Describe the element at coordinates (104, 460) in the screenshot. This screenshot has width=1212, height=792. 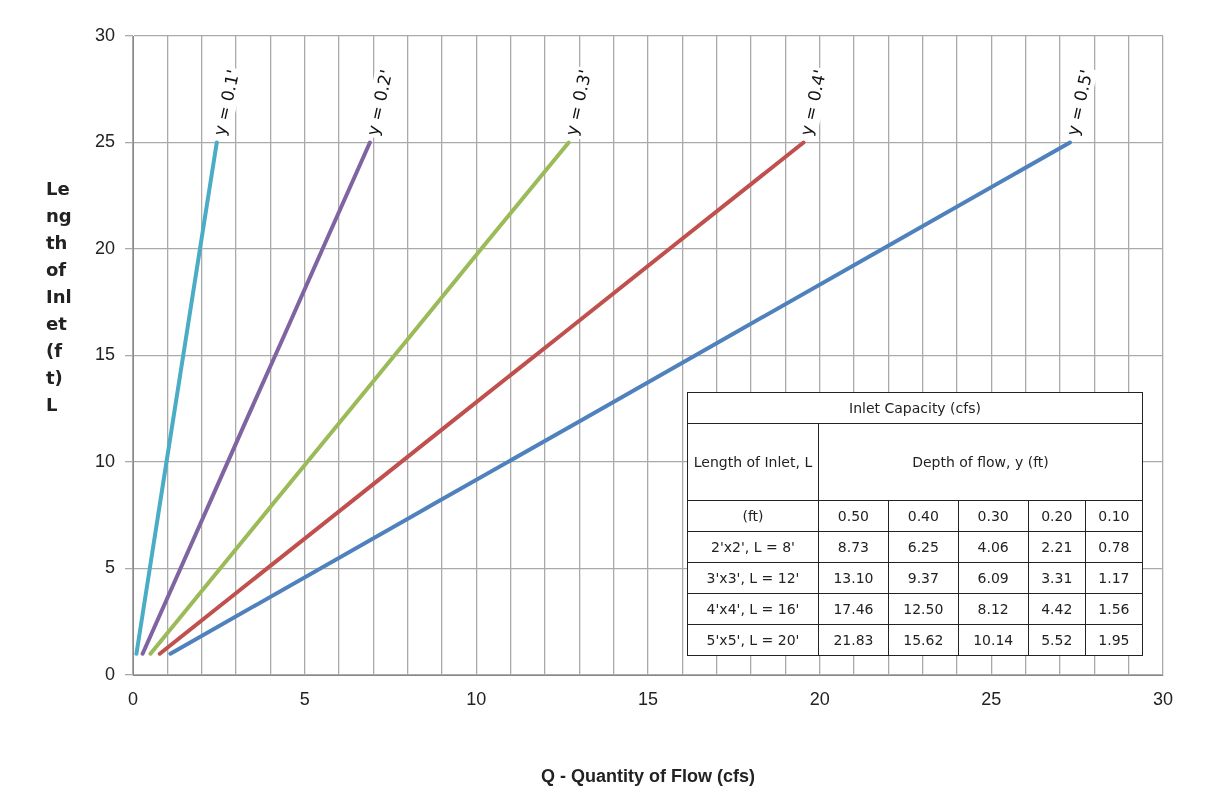
I see `y-tick-label: 10` at that location.